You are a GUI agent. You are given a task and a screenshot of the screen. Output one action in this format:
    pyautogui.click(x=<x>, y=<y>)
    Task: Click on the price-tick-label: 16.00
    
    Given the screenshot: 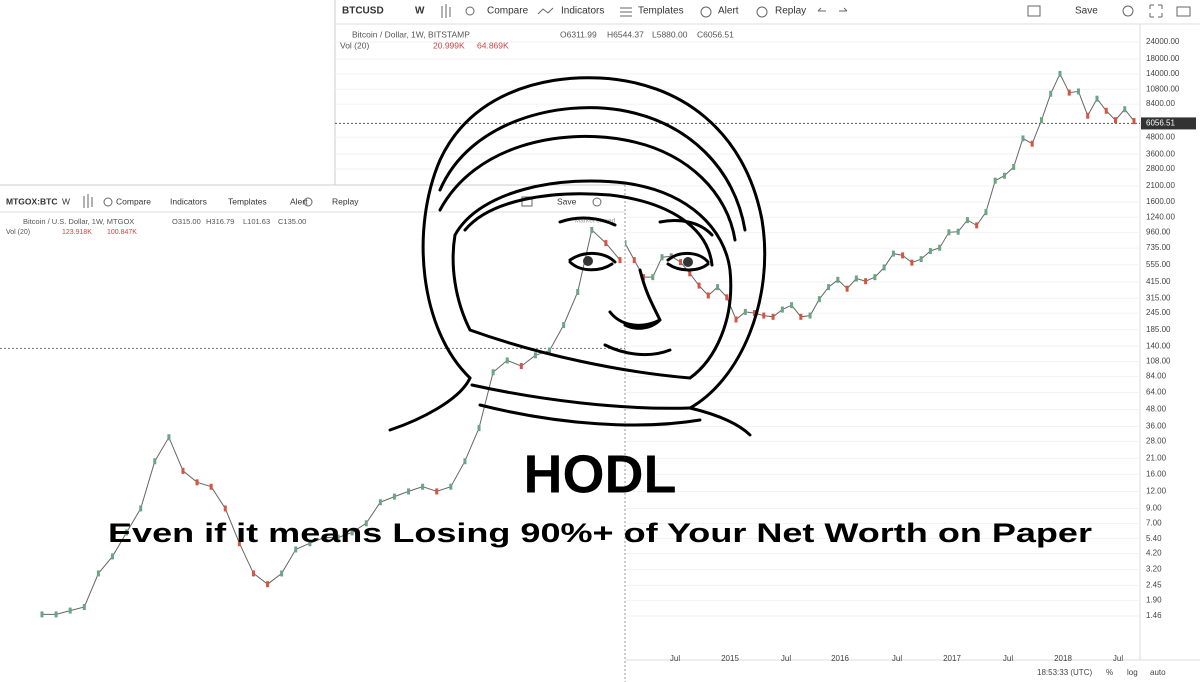 What is the action you would take?
    pyautogui.click(x=1156, y=474)
    